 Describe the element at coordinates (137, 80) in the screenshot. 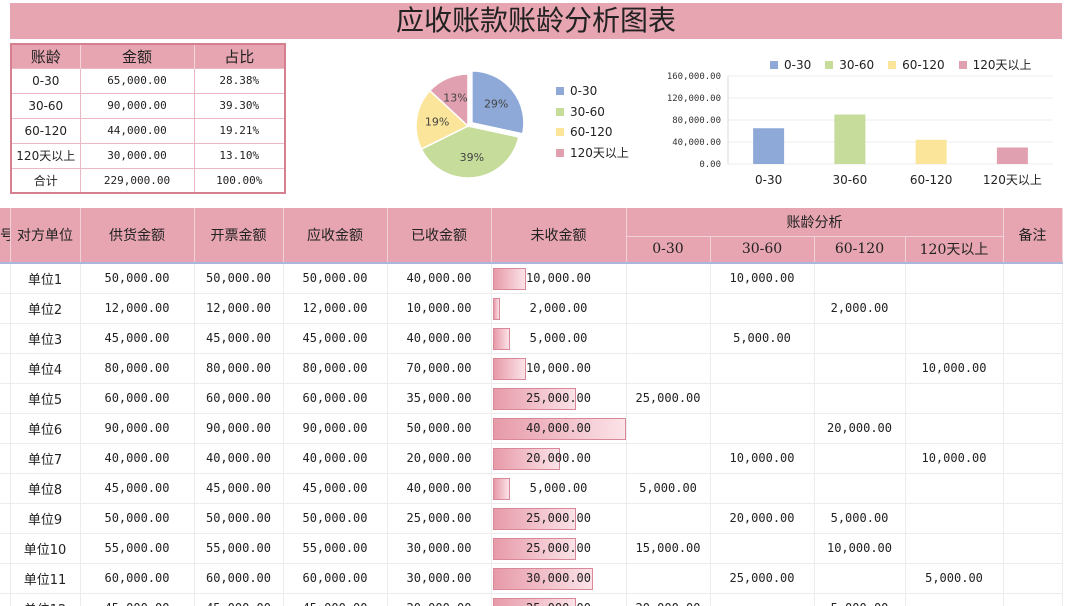

I see `summary-cell-amount: 65,000.00` at that location.